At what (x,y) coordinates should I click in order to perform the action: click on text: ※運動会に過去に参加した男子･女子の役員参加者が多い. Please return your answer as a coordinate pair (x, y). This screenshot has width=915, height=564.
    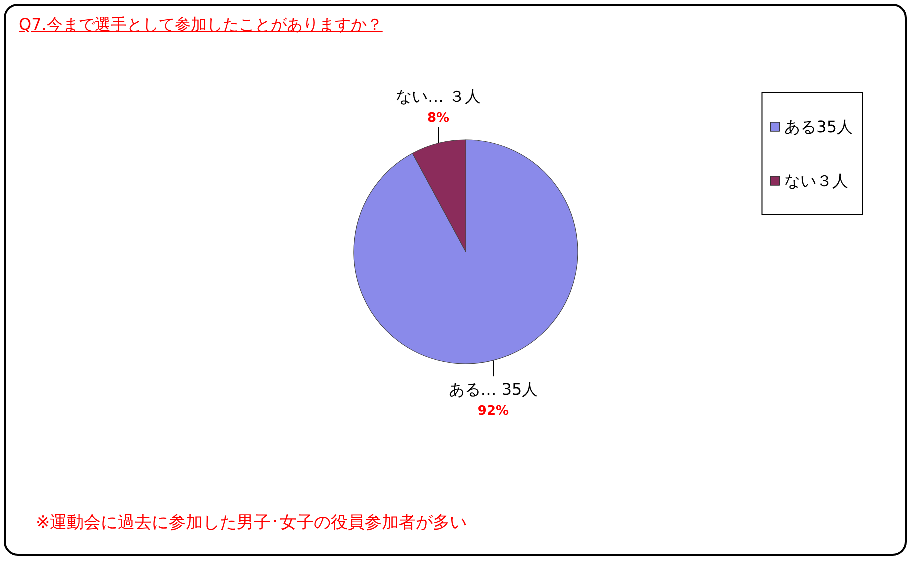
    Looking at the image, I should click on (252, 523).